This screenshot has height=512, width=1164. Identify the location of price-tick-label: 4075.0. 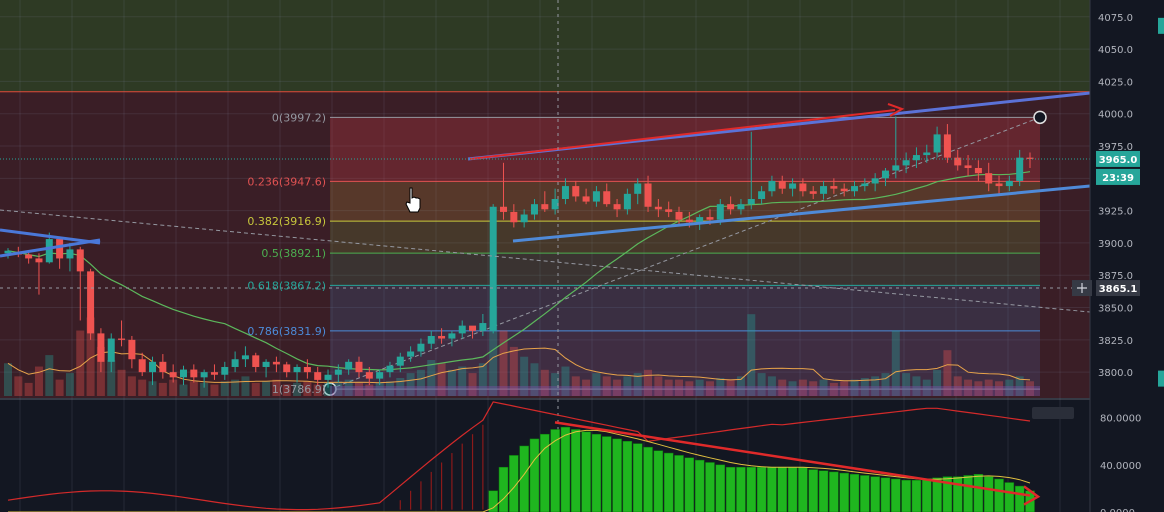
(1115, 18).